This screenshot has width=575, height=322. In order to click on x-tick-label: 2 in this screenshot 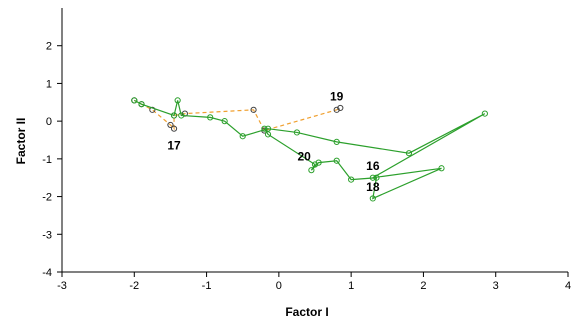, I will do `click(423, 286)`.